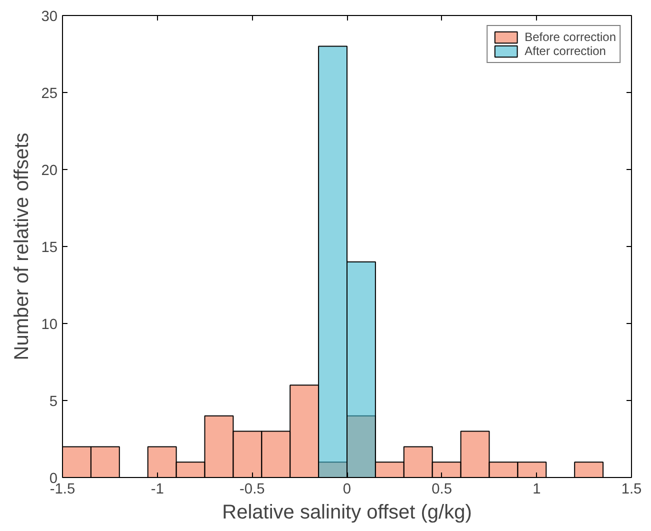 The width and height of the screenshot is (651, 531). What do you see at coordinates (536, 490) in the screenshot?
I see `x-tick-label: 1` at bounding box center [536, 490].